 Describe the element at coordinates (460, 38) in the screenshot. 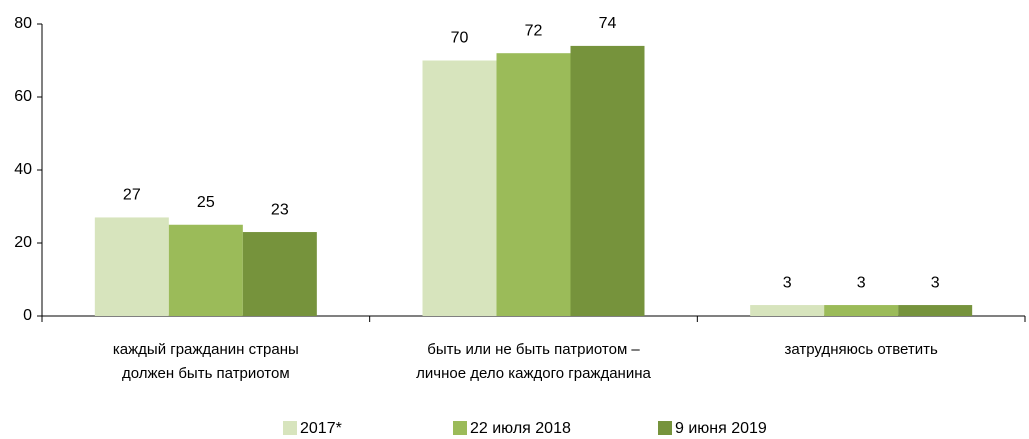

I see `data-label: 70` at that location.